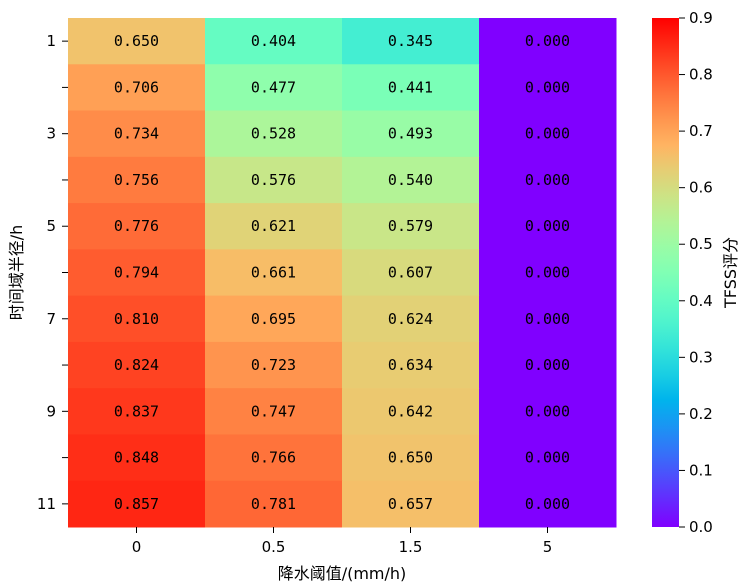 Image resolution: width=746 pixels, height=583 pixels. I want to click on y-tick-label: 7, so click(51, 319).